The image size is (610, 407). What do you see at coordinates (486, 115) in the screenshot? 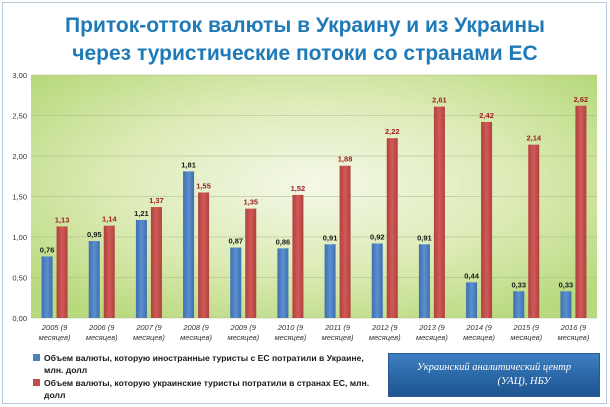
I see `data-label: 2,42` at bounding box center [486, 115].